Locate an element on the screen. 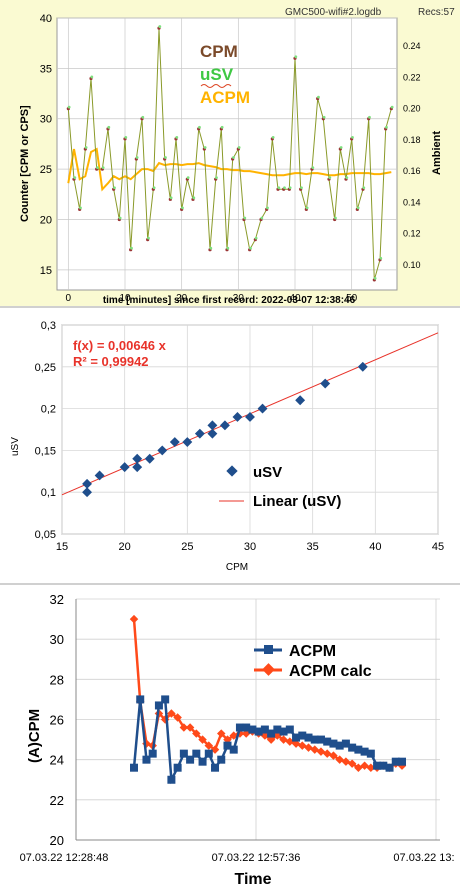 Image resolution: width=460 pixels, height=894 pixels. r-squared: R² = 0,99942 is located at coordinates (111, 361).